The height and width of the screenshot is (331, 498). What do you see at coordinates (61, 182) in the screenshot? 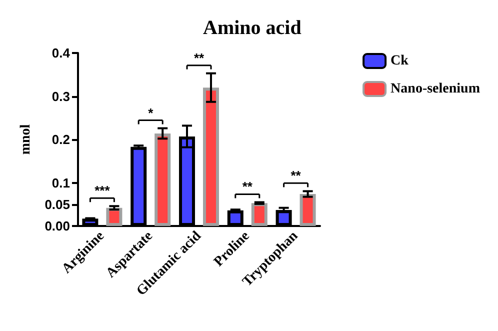
I see `y-tick-label: 0.1` at bounding box center [61, 182].